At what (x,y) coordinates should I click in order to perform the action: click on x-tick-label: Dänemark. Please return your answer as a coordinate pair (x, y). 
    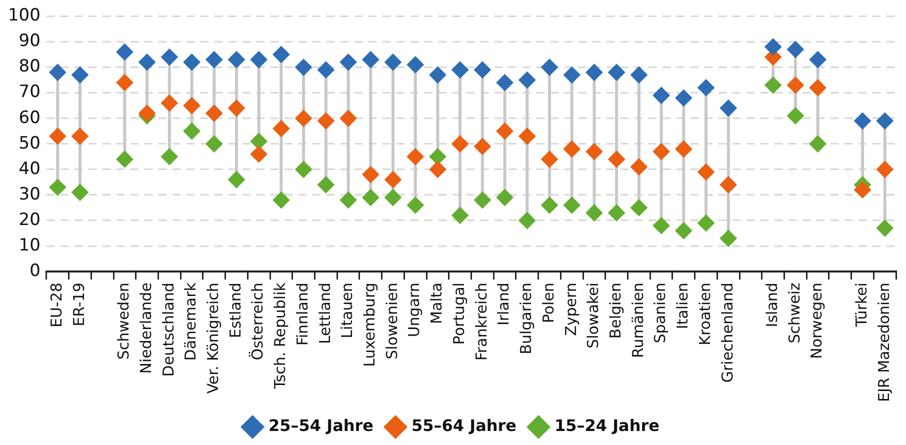
    Looking at the image, I should click on (191, 321).